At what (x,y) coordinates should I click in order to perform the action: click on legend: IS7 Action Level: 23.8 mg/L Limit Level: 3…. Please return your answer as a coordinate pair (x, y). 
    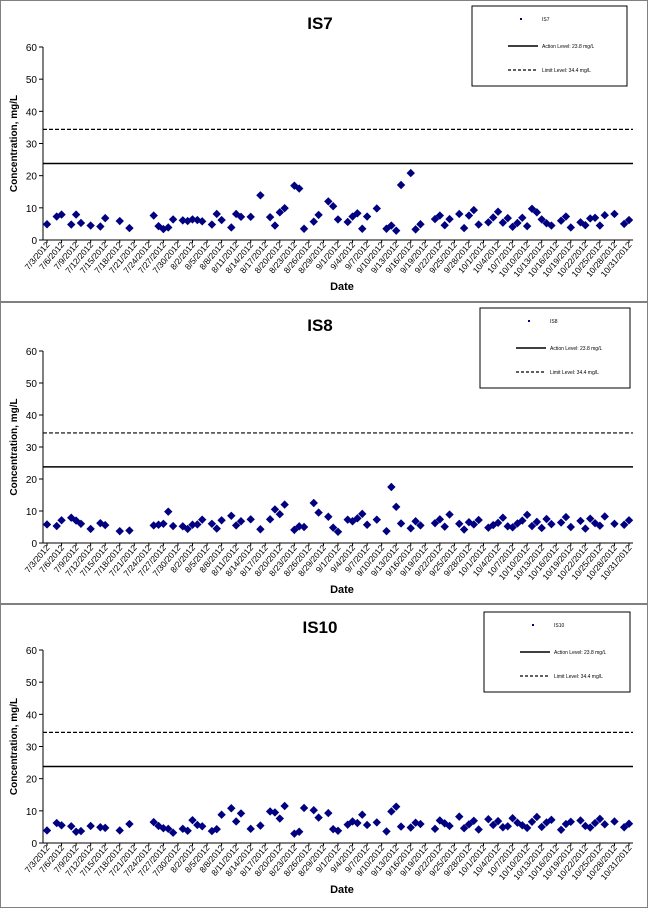
    Looking at the image, I should click on (549, 46).